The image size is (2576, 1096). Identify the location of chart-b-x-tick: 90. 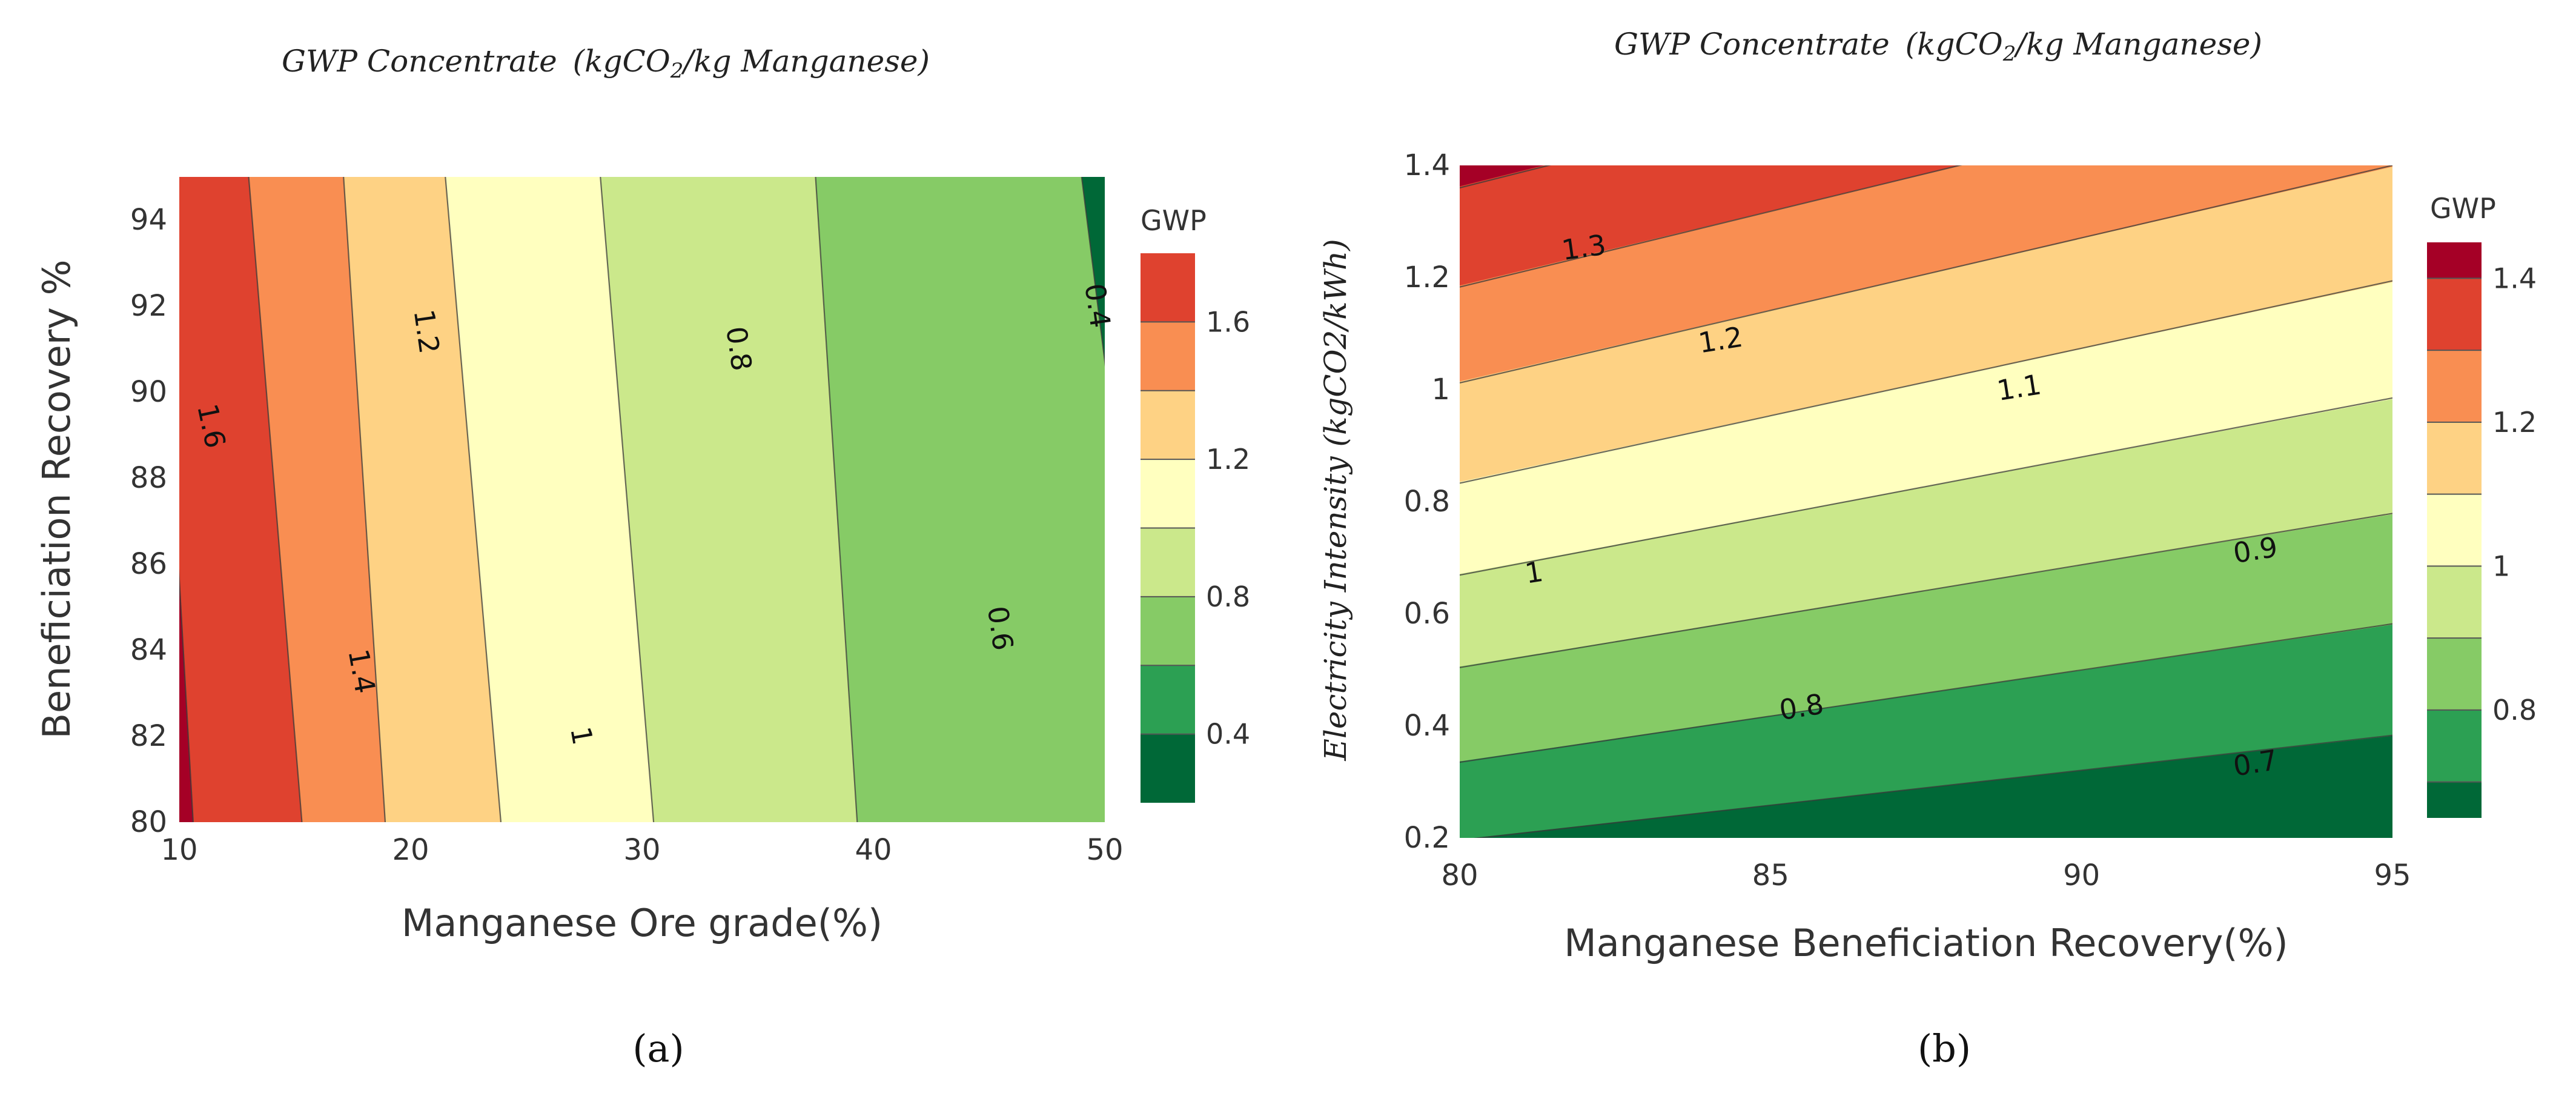
(2081, 875).